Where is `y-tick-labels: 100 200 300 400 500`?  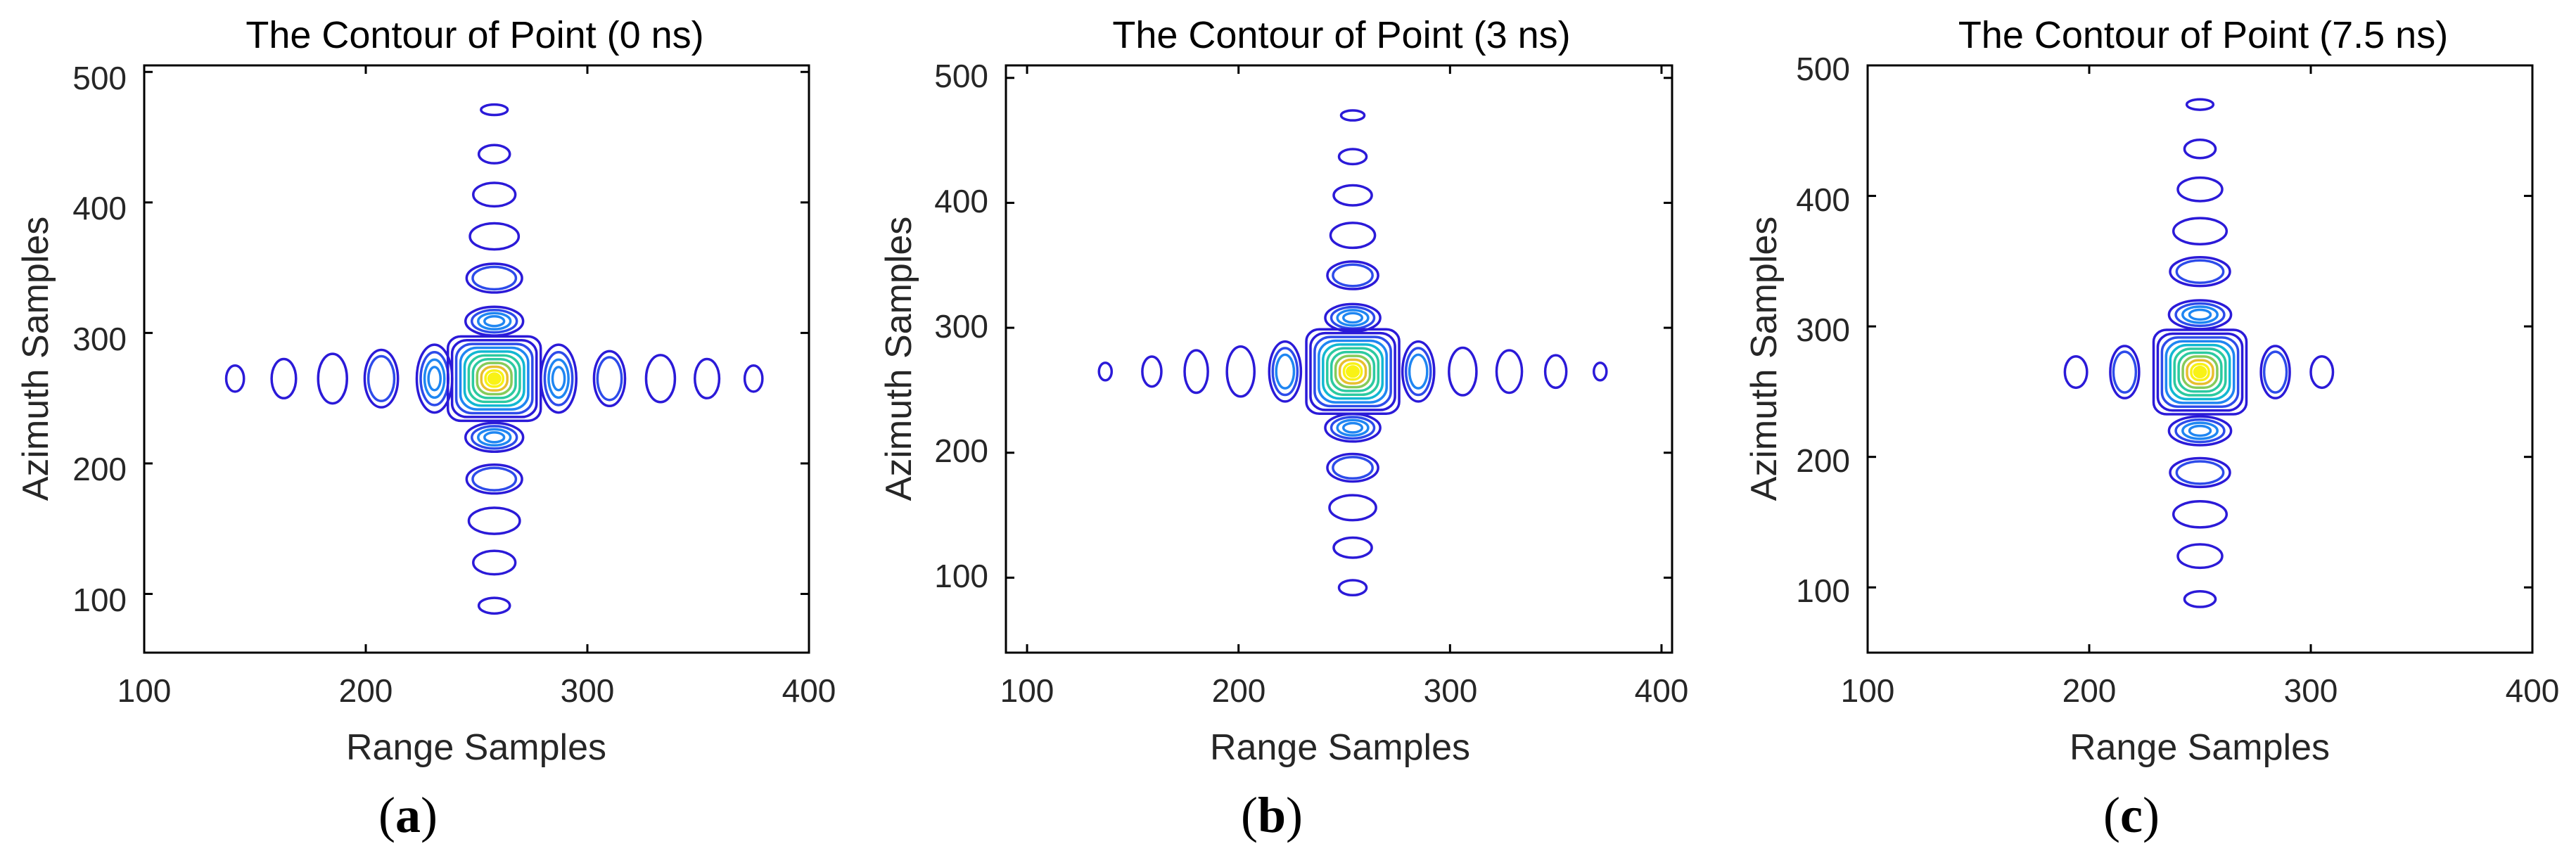 y-tick-labels: 100 200 300 400 500 is located at coordinates (1823, 330).